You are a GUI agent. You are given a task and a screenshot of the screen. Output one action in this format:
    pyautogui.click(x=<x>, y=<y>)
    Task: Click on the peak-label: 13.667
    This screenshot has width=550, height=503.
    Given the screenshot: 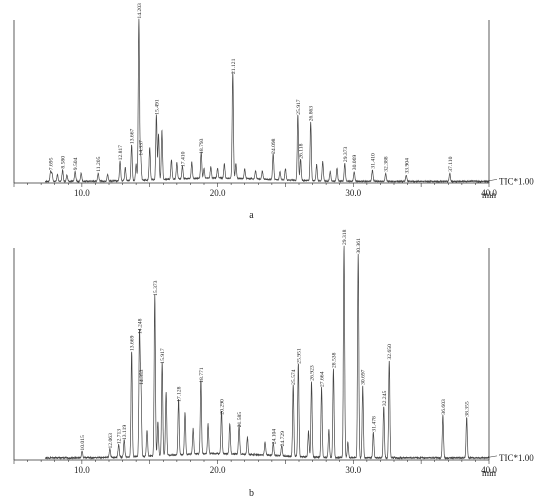 What is the action you would take?
    pyautogui.click(x=133, y=137)
    